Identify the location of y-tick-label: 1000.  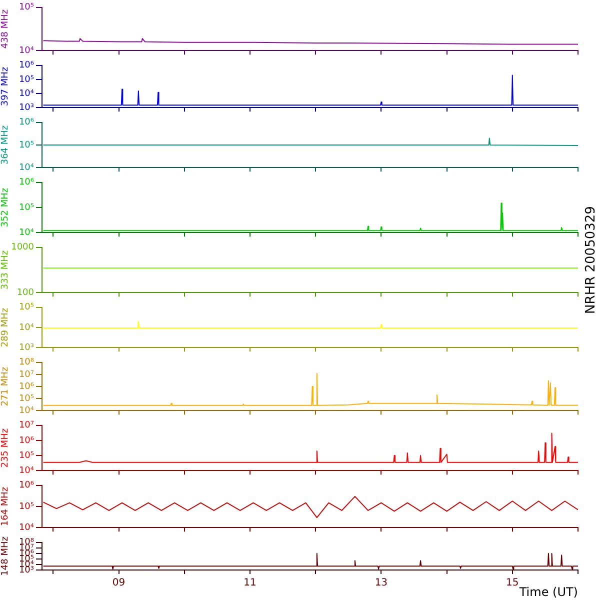
(22, 247).